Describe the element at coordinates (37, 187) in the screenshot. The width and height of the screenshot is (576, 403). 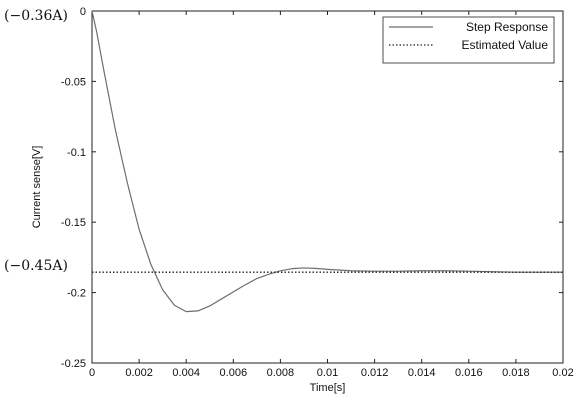
I see `y-axis-label: Current sense[V]` at that location.